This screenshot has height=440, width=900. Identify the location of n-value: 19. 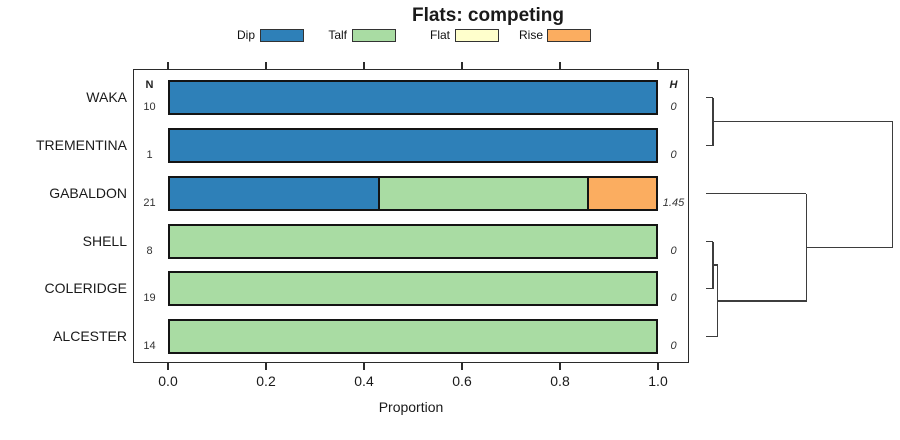
(149, 297).